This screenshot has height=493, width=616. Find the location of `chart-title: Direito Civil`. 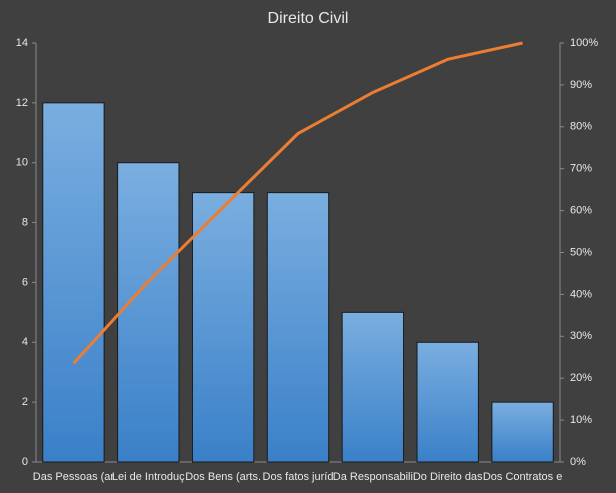

chart-title: Direito Civil is located at coordinates (308, 18).